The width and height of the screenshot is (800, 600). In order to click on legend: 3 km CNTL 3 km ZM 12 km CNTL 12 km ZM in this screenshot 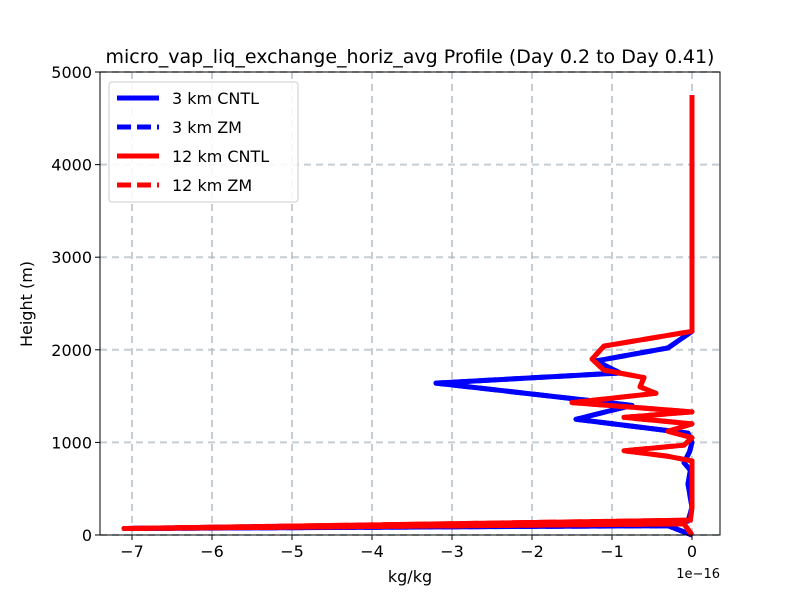, I will do `click(203, 142)`.